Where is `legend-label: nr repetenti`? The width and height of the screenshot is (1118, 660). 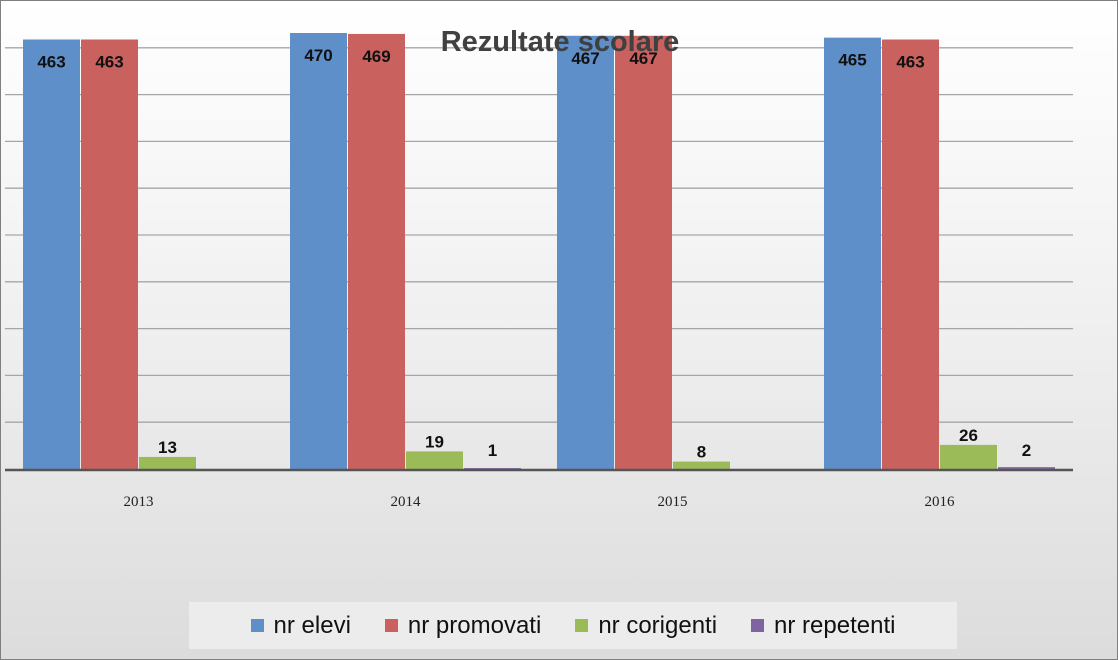
legend-label: nr repetenti is located at coordinates (835, 625).